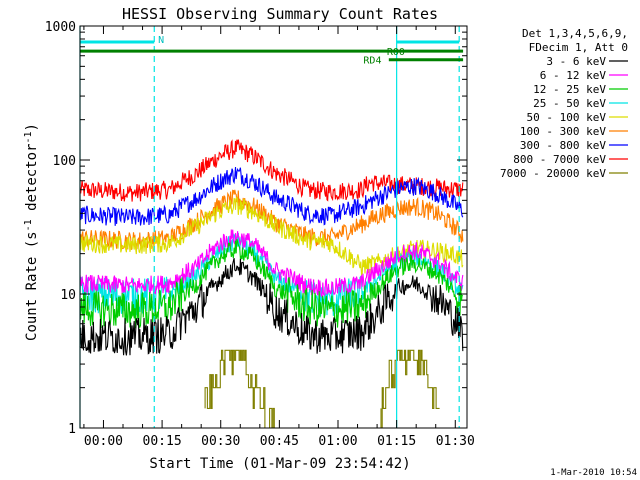 The image size is (640, 480). I want to click on y-axis-label-end: ), so click(32, 127).